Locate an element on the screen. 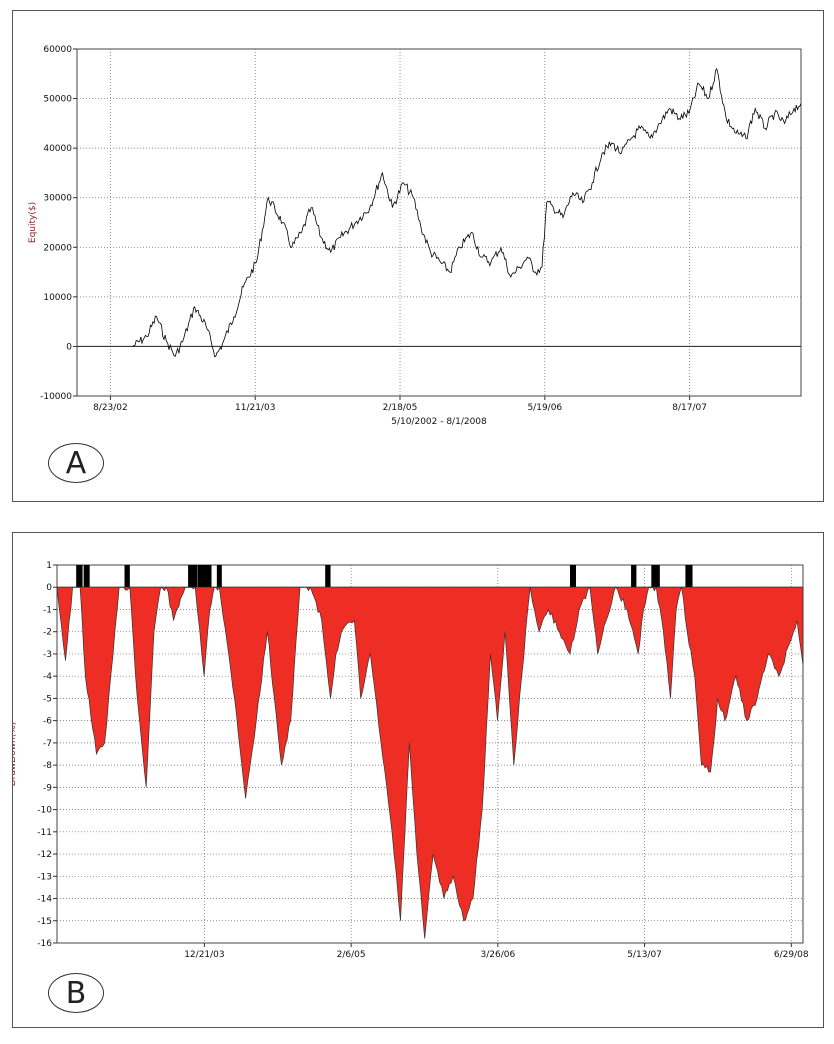 The width and height of the screenshot is (834, 1044). y-tick-label: -5 is located at coordinates (47, 699).